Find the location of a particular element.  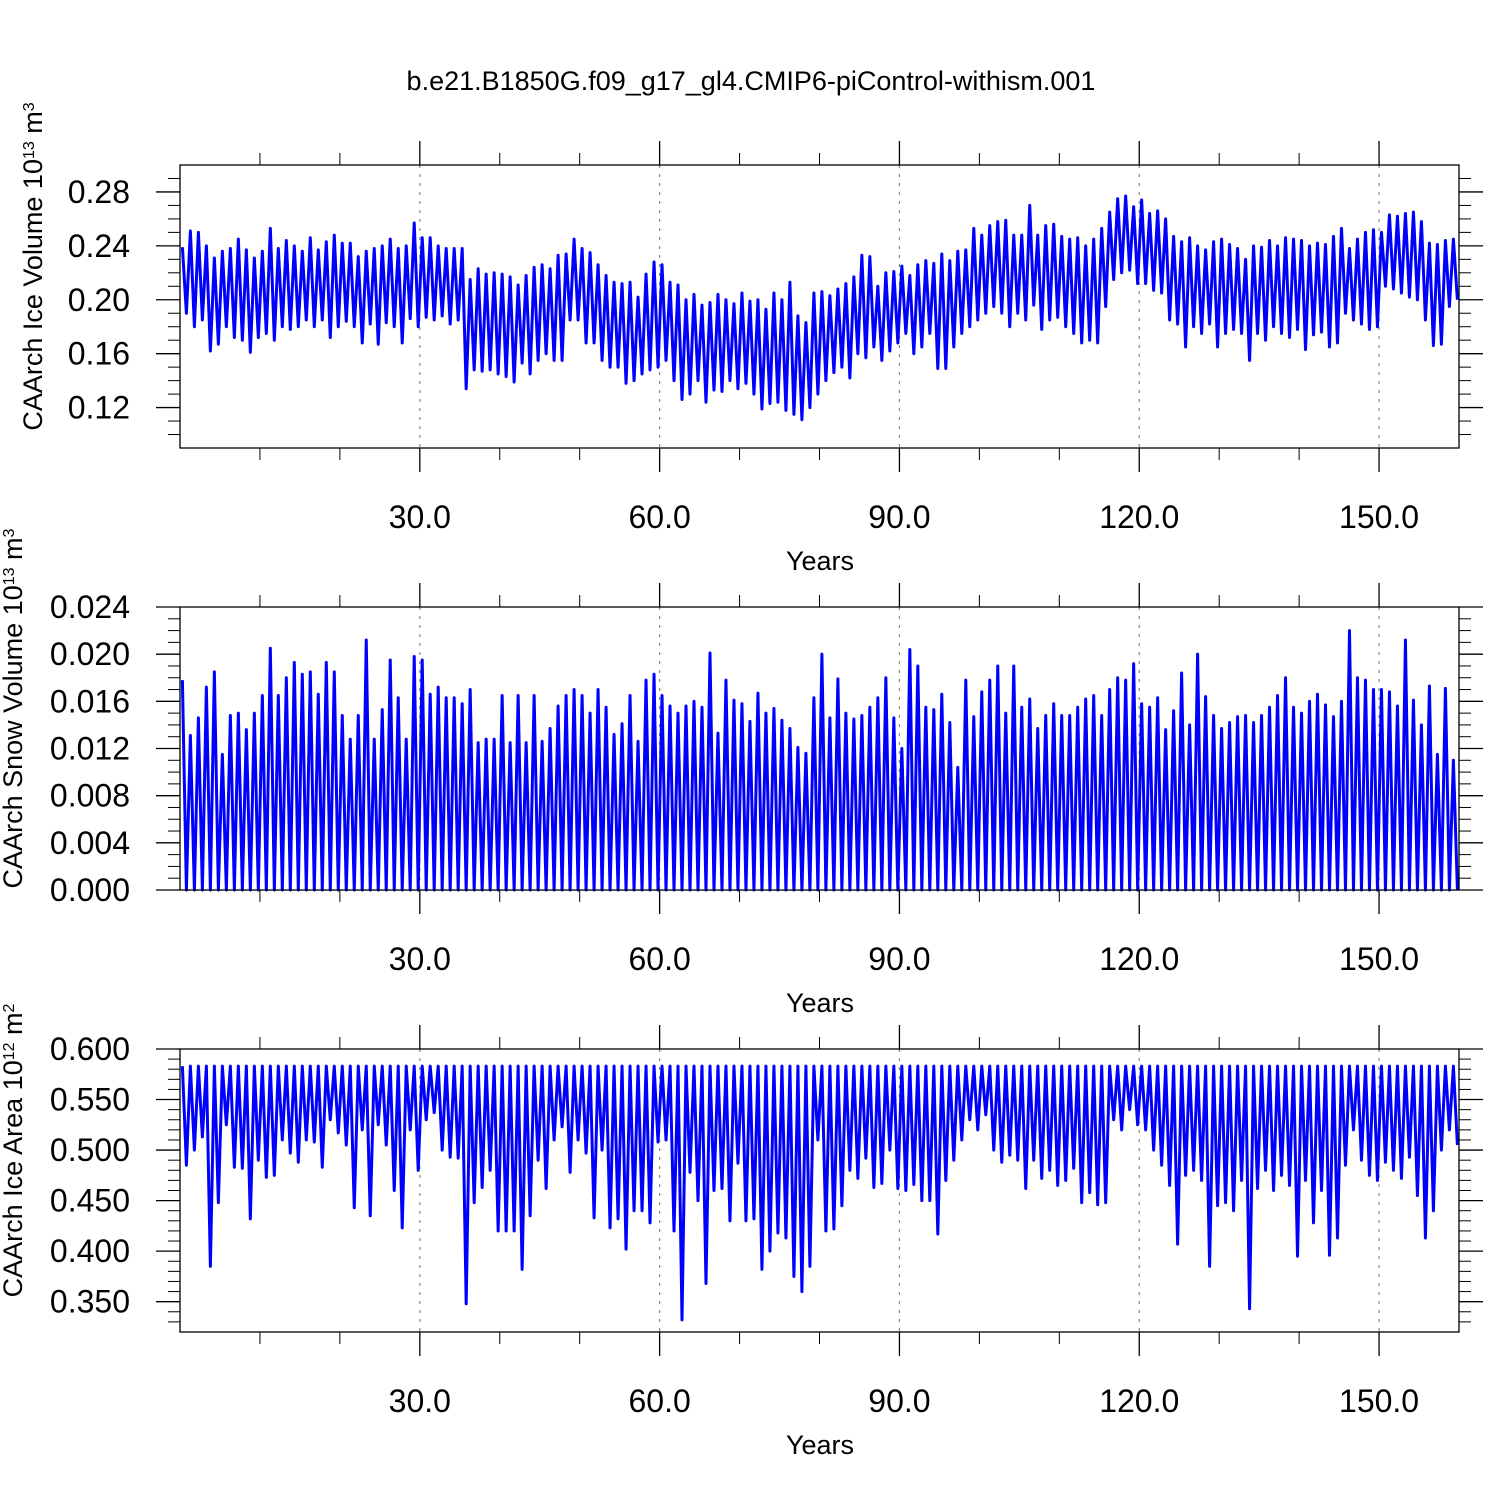

y-axis-title: CAArch Ice Area 1012 m2 is located at coordinates (14, 1150).